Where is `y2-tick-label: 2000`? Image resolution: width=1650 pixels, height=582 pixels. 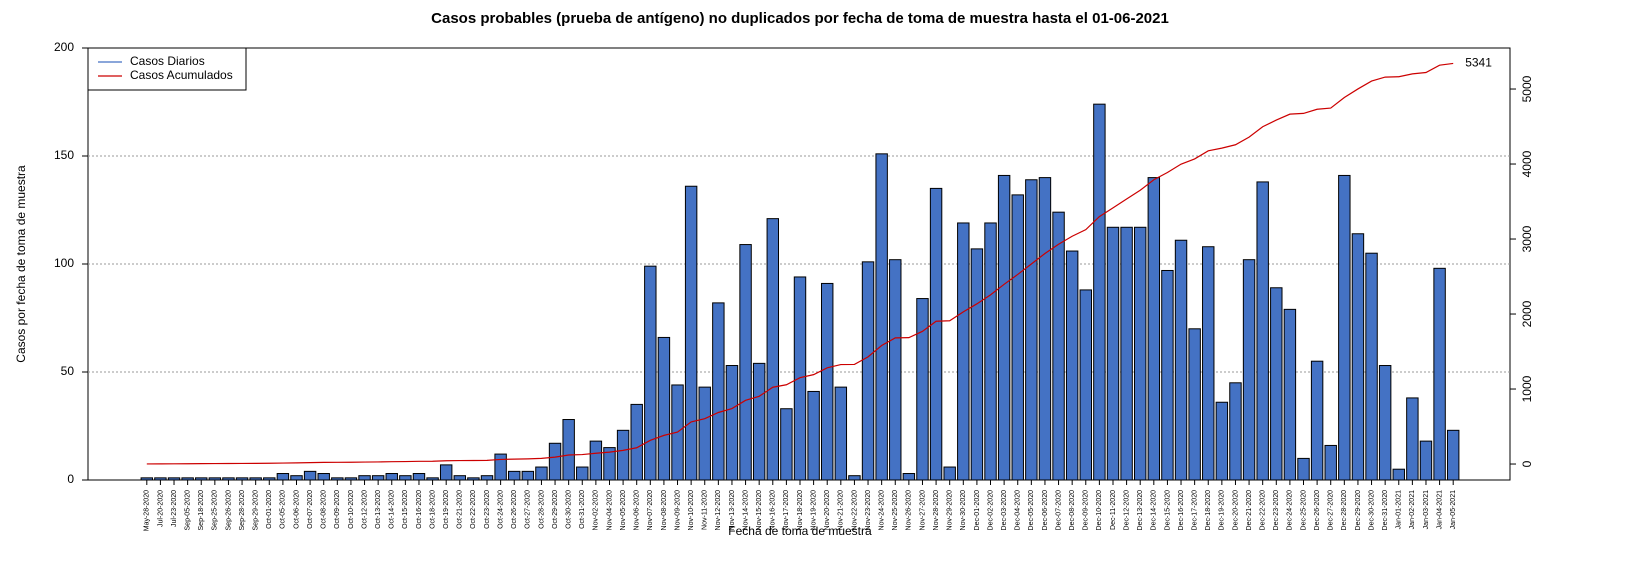
y2-tick-label: 2000 is located at coordinates (1527, 313).